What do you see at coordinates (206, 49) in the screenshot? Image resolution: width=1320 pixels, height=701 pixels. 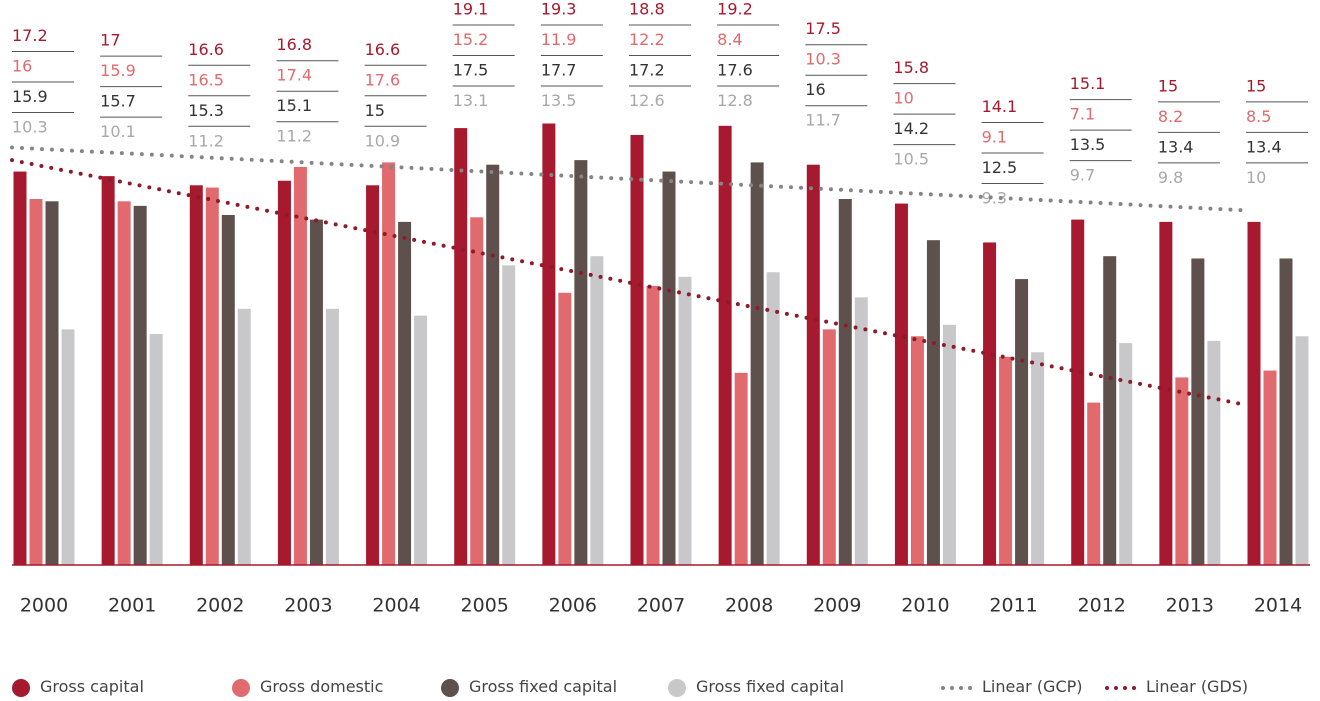 I see `data-label: 16.6` at bounding box center [206, 49].